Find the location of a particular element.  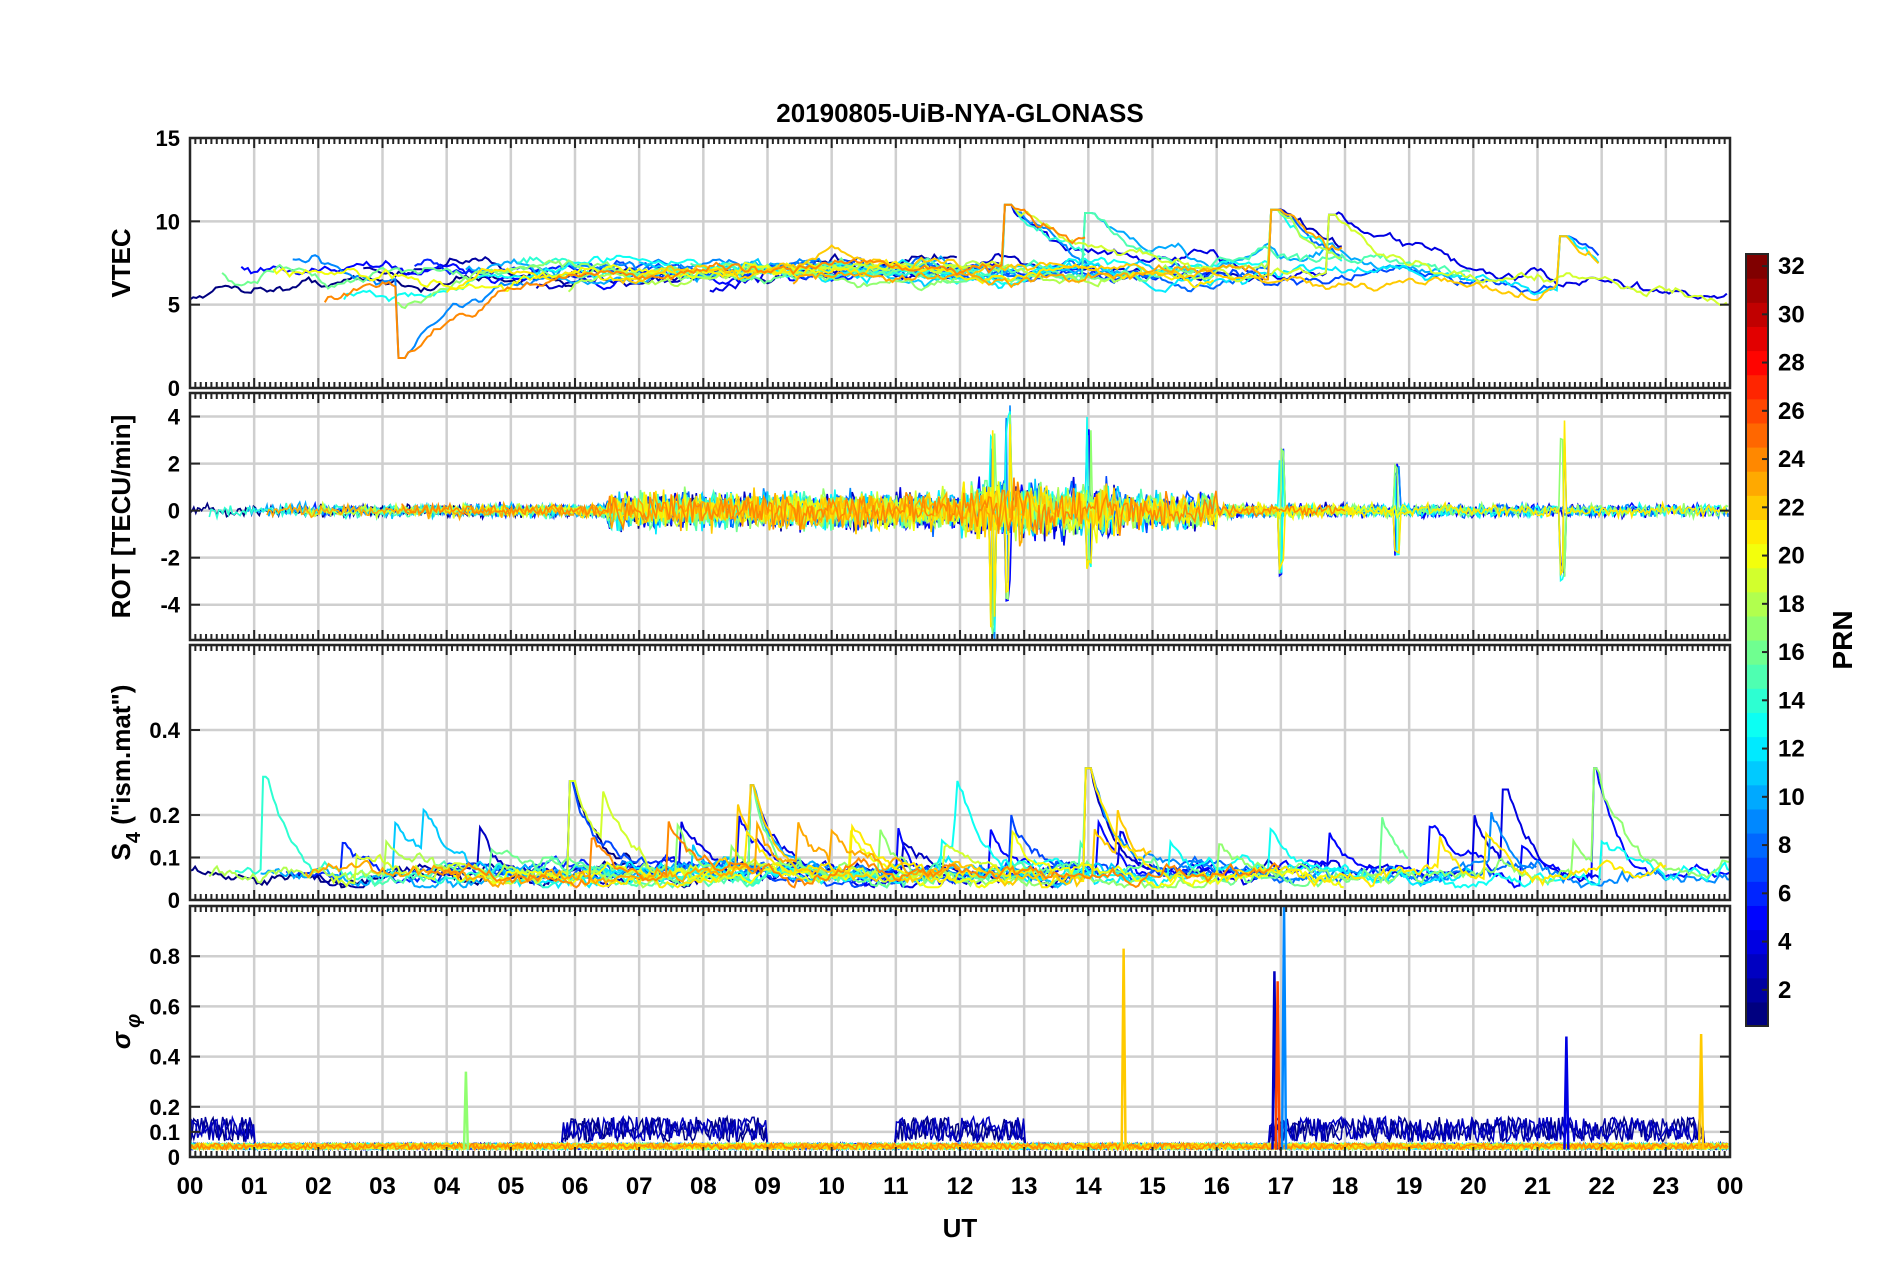

x-tick-label: 16 is located at coordinates (1216, 1186).